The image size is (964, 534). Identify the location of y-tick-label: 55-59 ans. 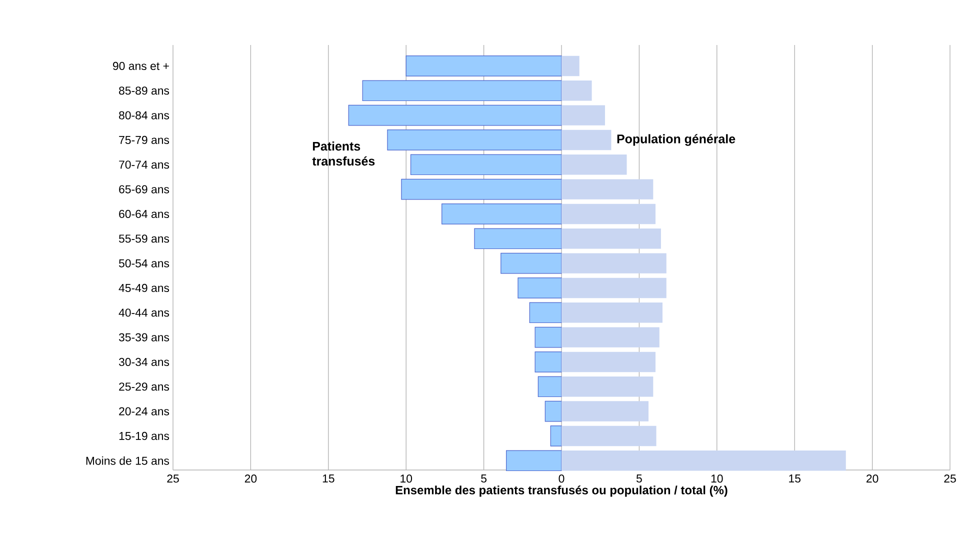
(144, 238).